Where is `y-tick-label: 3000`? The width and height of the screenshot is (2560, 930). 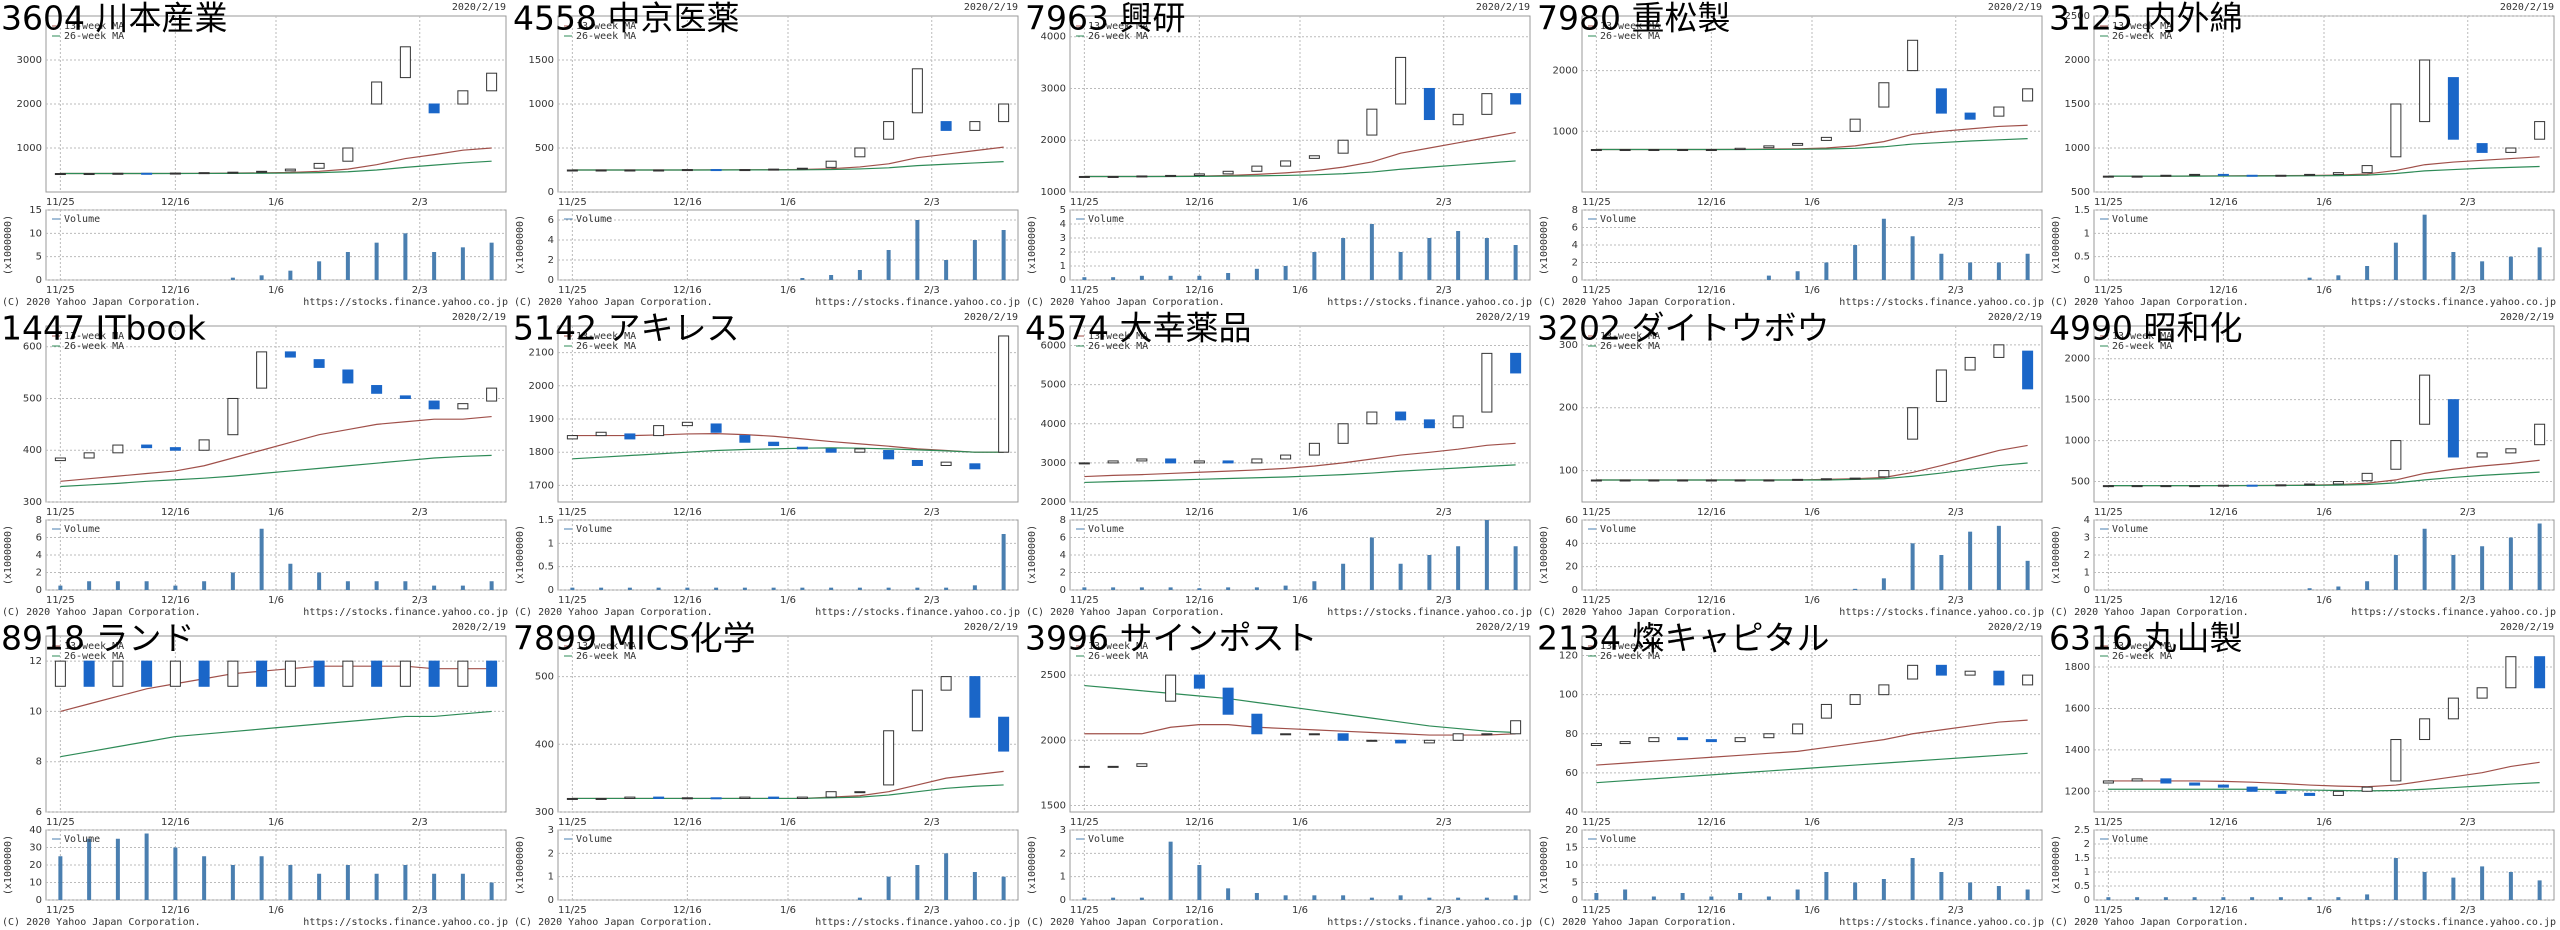 y-tick-label: 3000 is located at coordinates (1053, 88).